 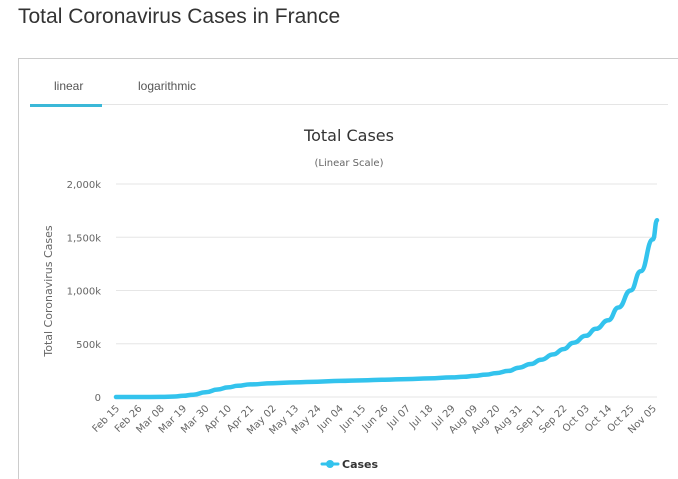 I want to click on y-tick-label: 0, so click(x=98, y=398).